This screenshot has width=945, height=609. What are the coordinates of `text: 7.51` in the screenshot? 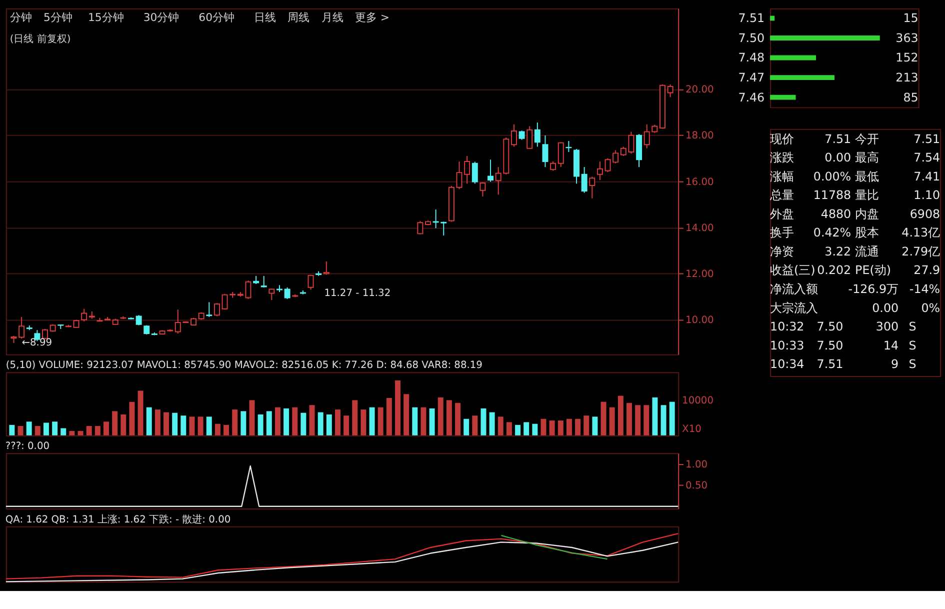 It's located at (927, 139).